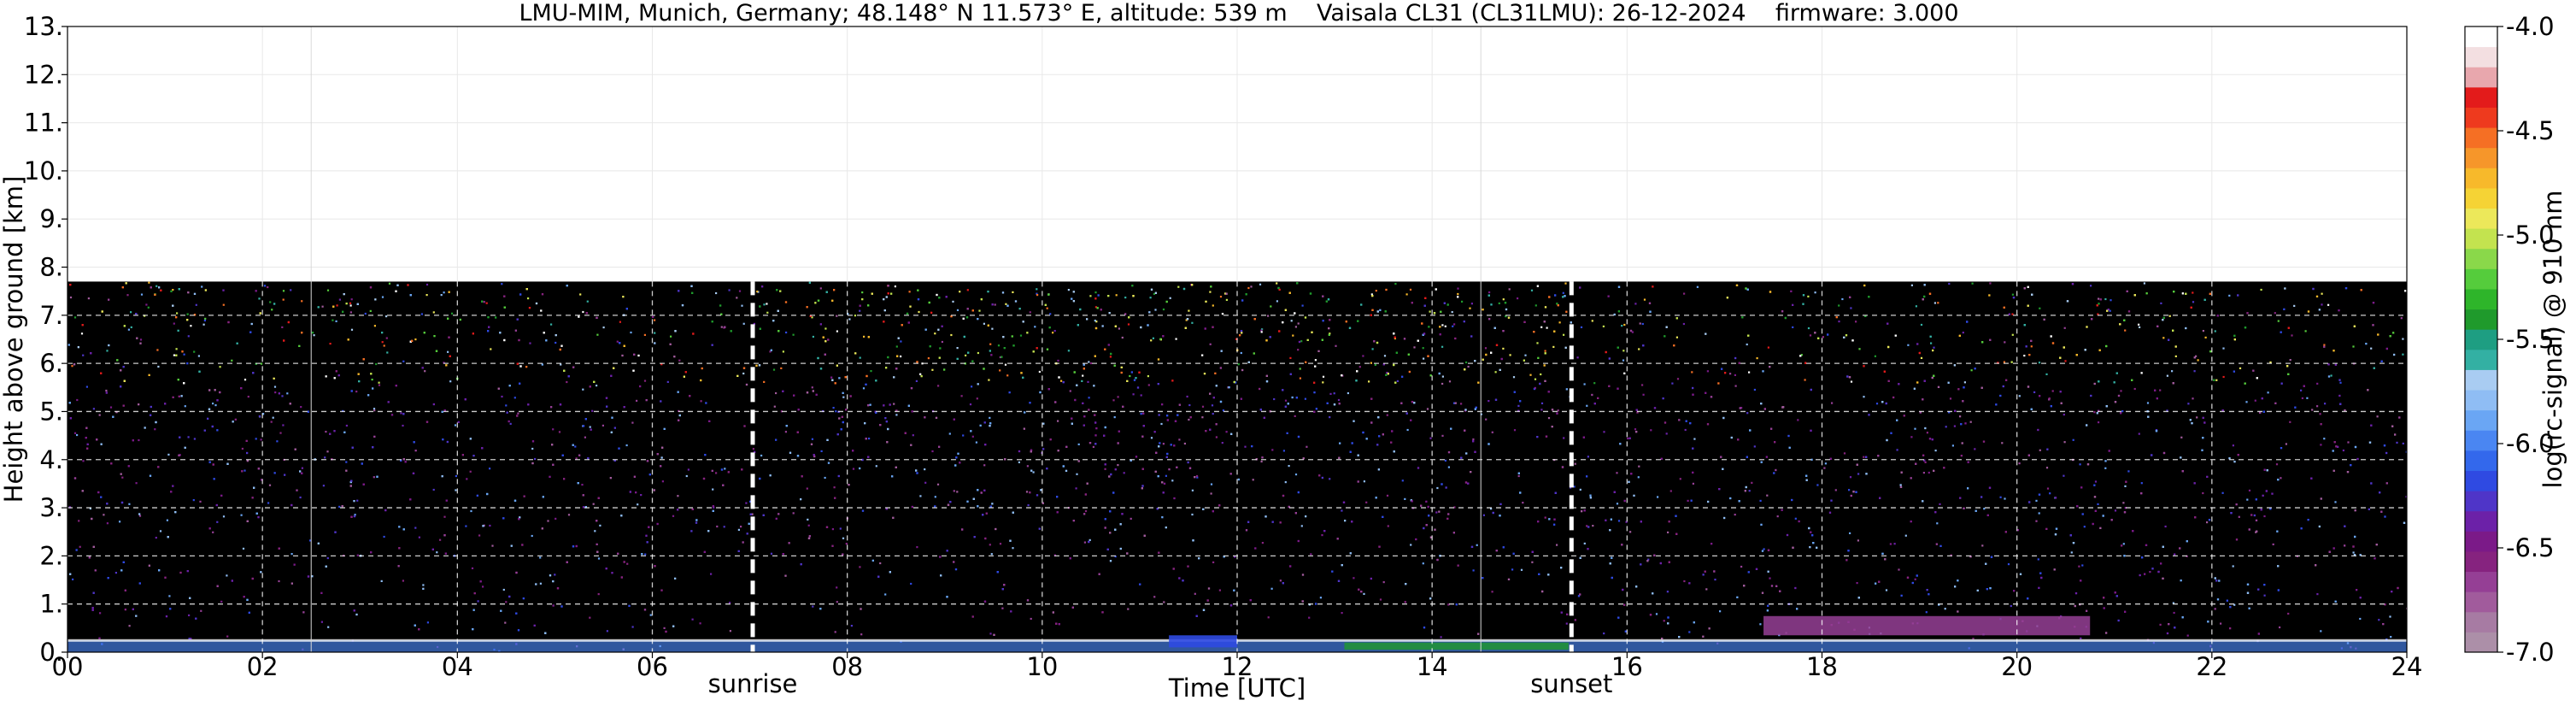 The width and height of the screenshot is (2576, 706). Describe the element at coordinates (51, 363) in the screenshot. I see `y-tick-label: 6.` at that location.